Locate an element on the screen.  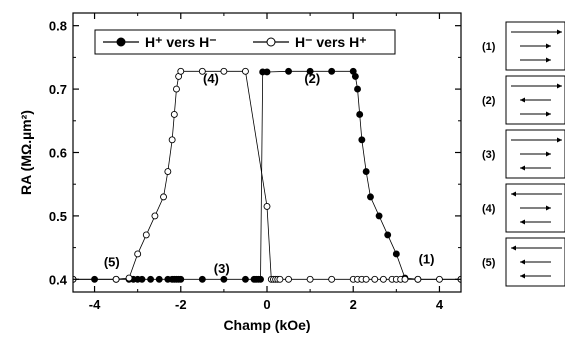
y-tick-label: 0.7 is located at coordinates (58, 89).